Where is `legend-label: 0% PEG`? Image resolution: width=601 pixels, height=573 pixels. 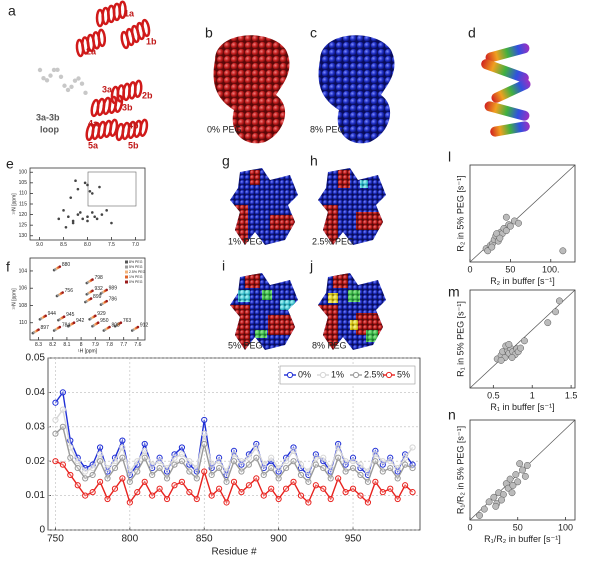
legend-label: 0% PEG is located at coordinates (136, 282).